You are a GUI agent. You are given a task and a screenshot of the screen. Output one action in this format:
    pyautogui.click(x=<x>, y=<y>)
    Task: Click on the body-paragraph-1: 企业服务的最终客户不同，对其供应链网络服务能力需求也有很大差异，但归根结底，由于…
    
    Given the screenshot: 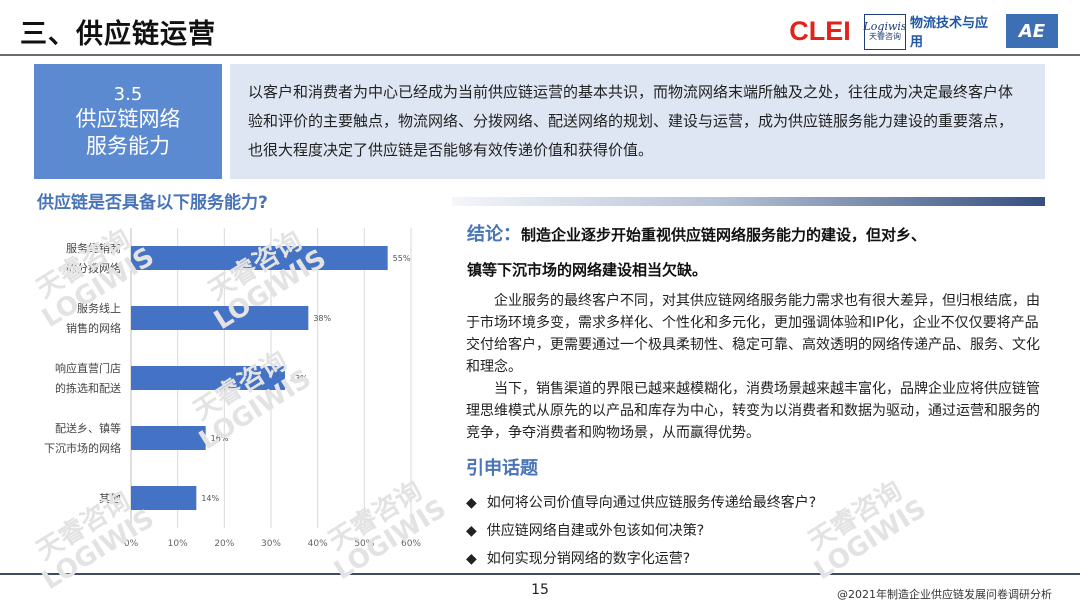 What is the action you would take?
    pyautogui.click(x=753, y=334)
    